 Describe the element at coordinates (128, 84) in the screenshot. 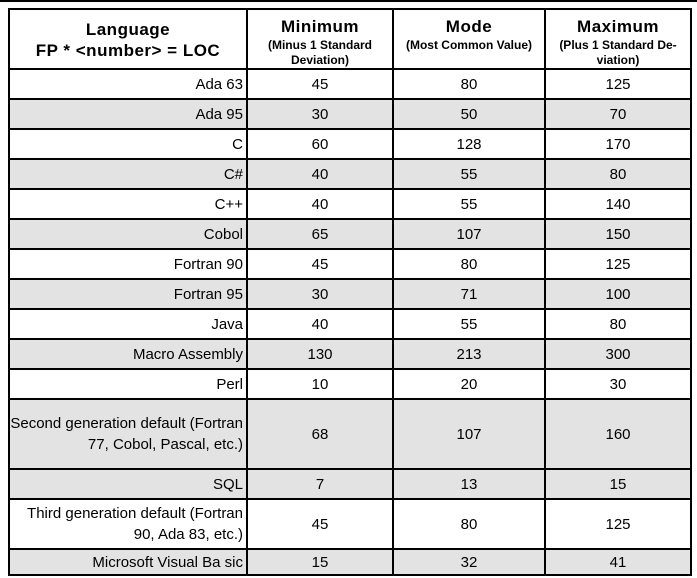

I see `language-cell: Ada 63` at that location.